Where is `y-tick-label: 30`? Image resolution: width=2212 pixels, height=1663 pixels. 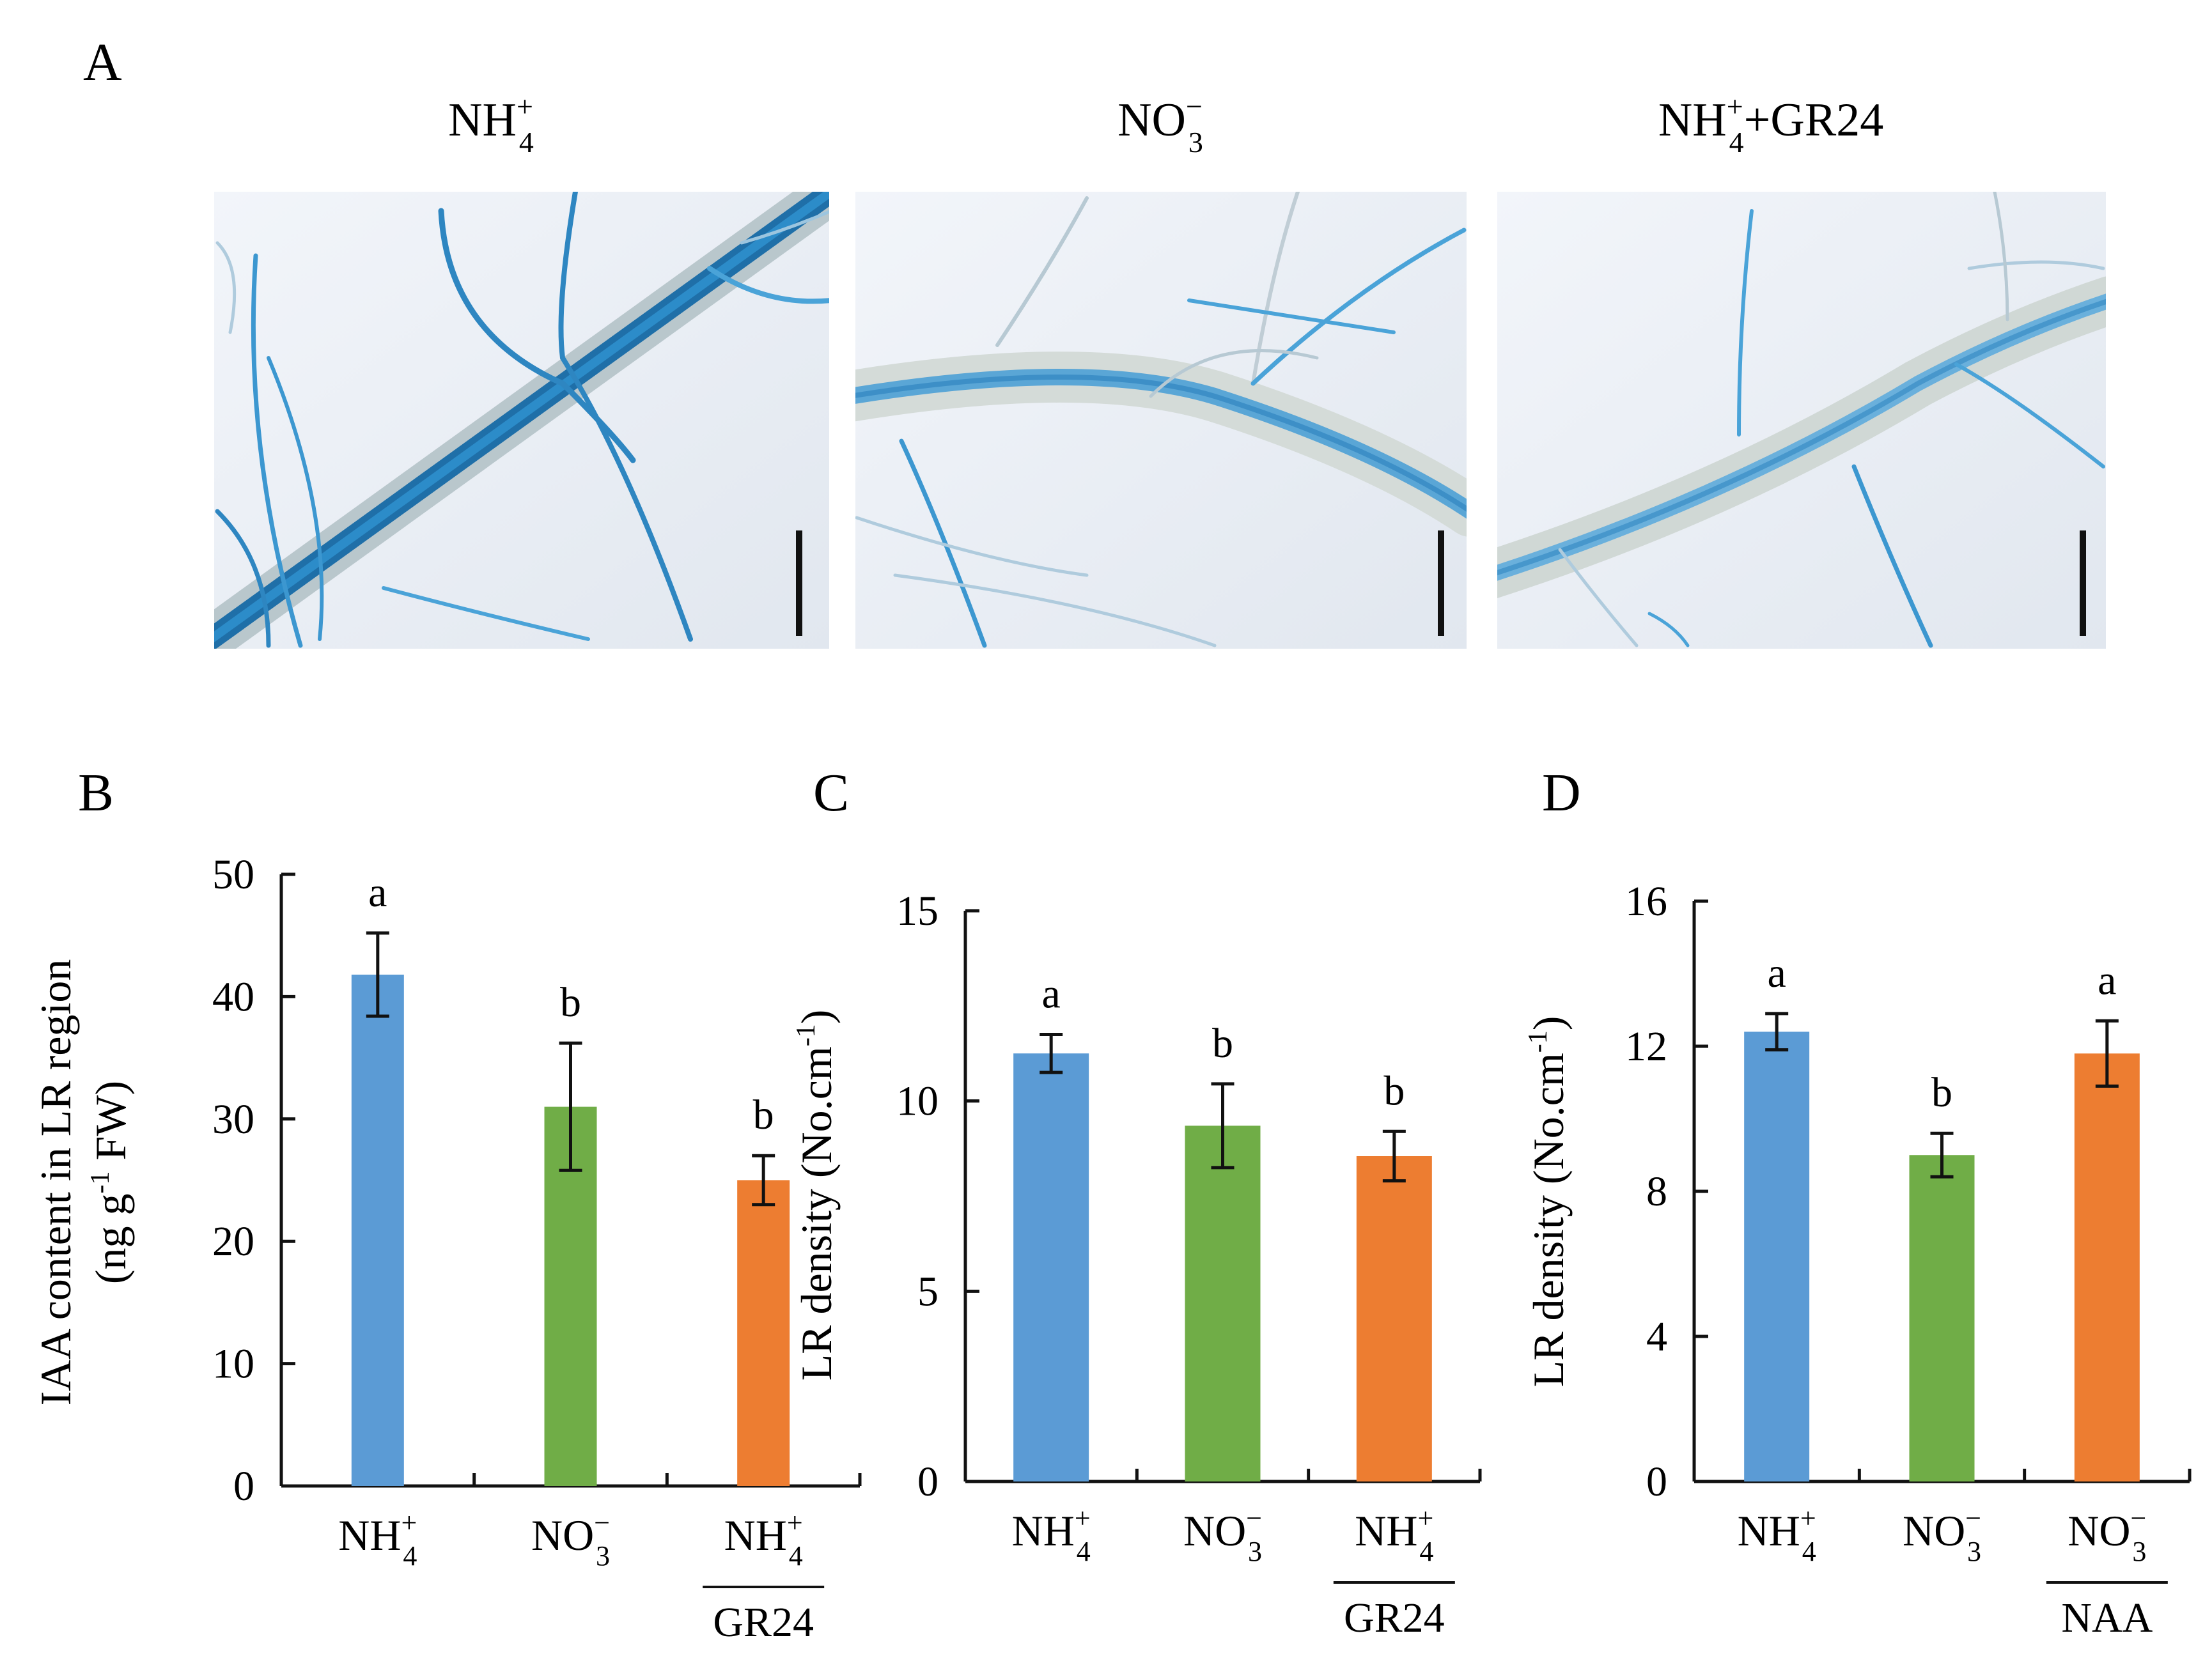
y-tick-label: 30 is located at coordinates (233, 1119).